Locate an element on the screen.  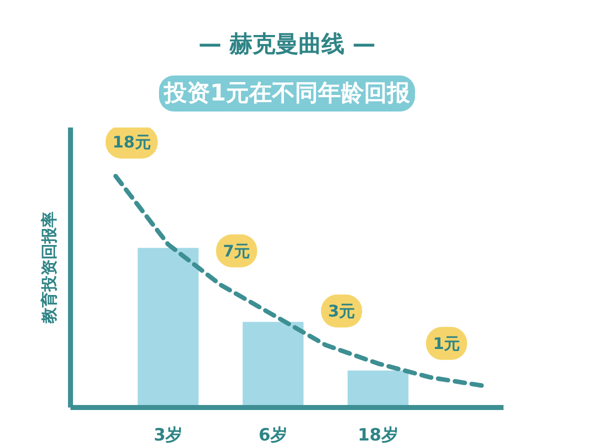
annotation: 7元 is located at coordinates (236, 250).